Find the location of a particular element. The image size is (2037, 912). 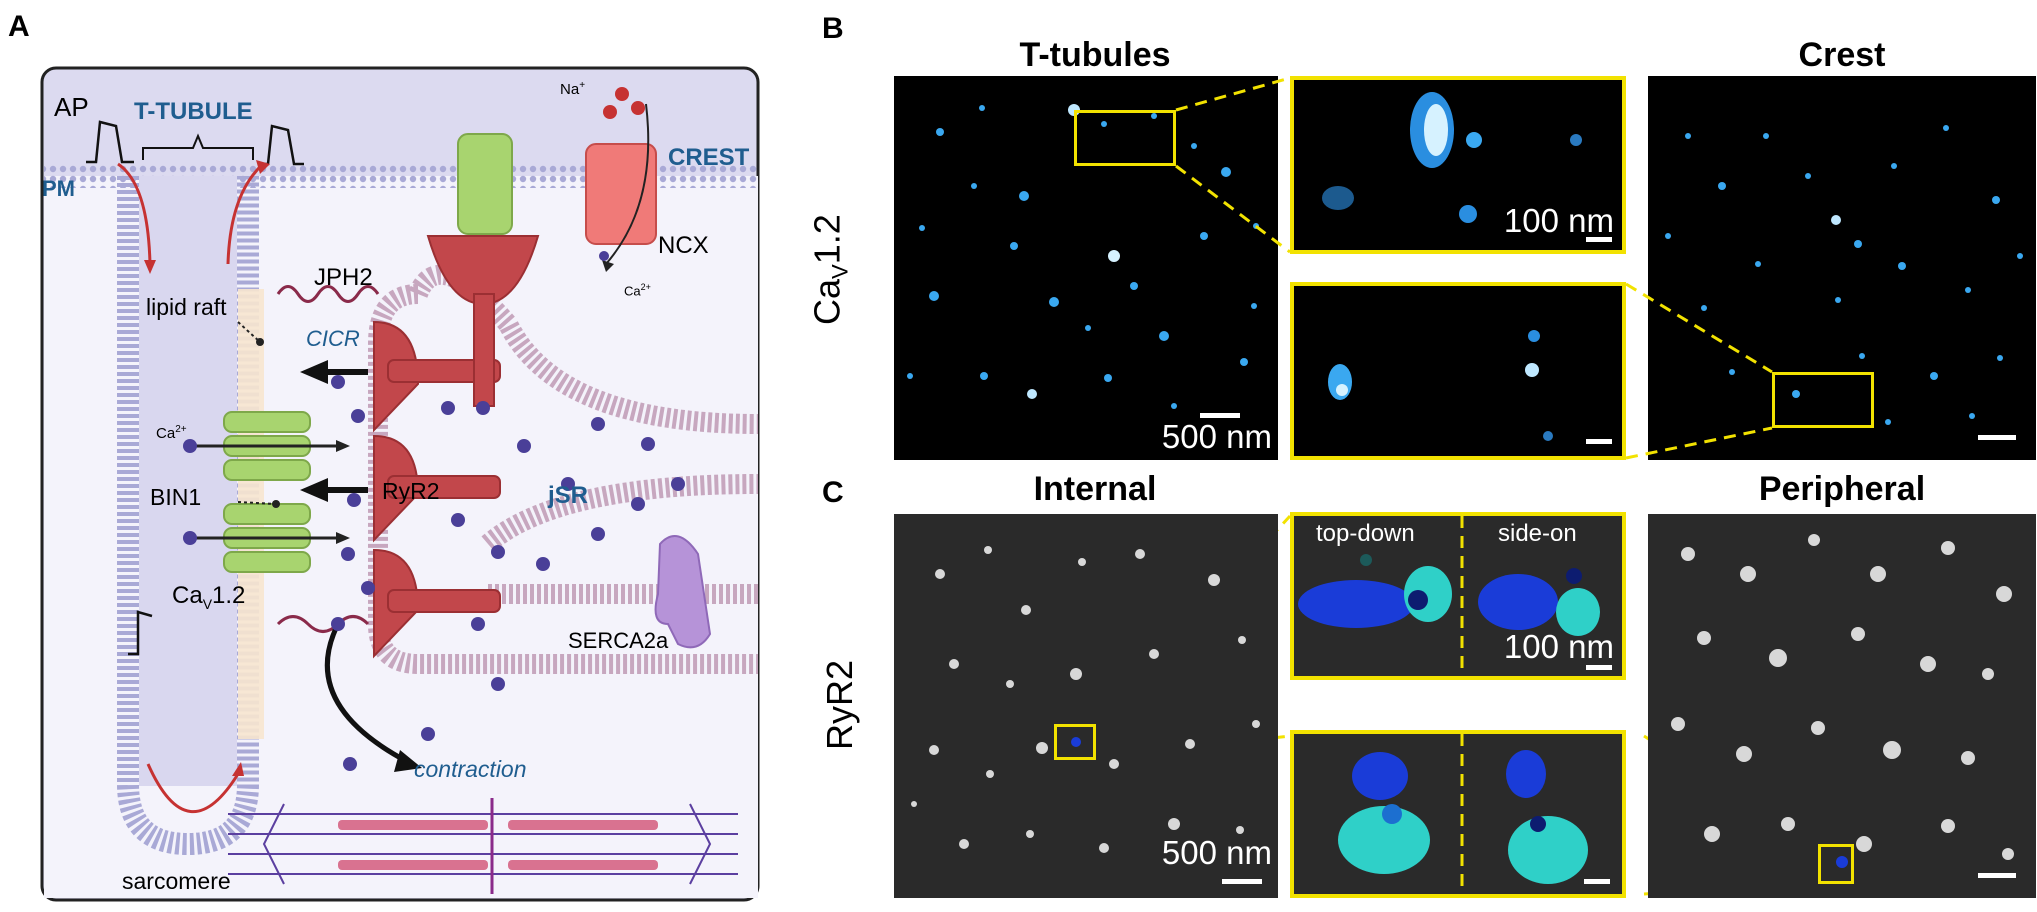

image-peripheral is located at coordinates (1842, 706).